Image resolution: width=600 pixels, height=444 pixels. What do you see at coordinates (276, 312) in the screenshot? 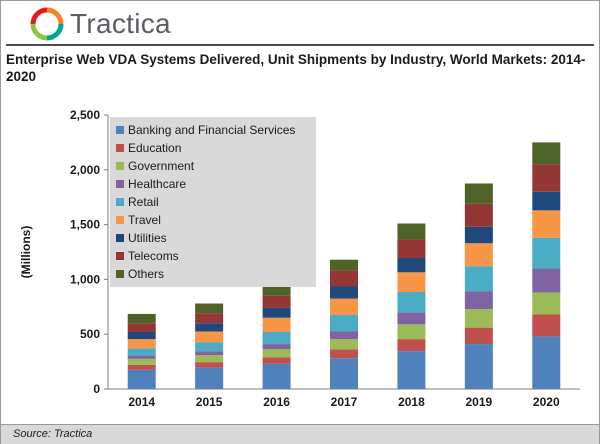
I see `bar-segment-2016-utilities` at bounding box center [276, 312].